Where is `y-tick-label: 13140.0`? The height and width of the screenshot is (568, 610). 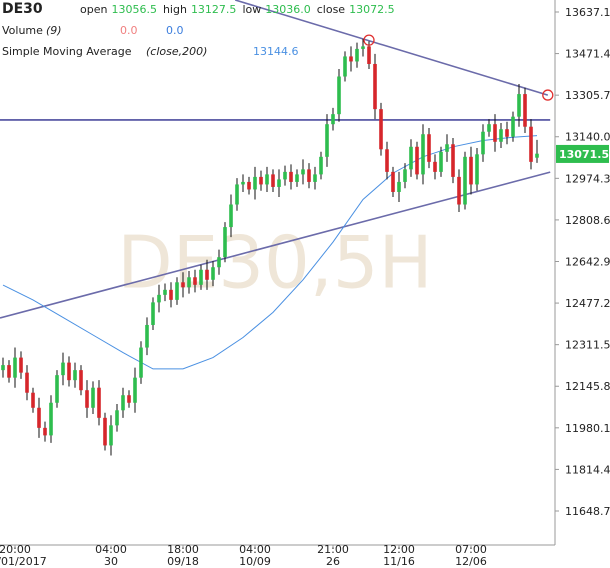 y-tick-label: 13140.0 is located at coordinates (587, 137).